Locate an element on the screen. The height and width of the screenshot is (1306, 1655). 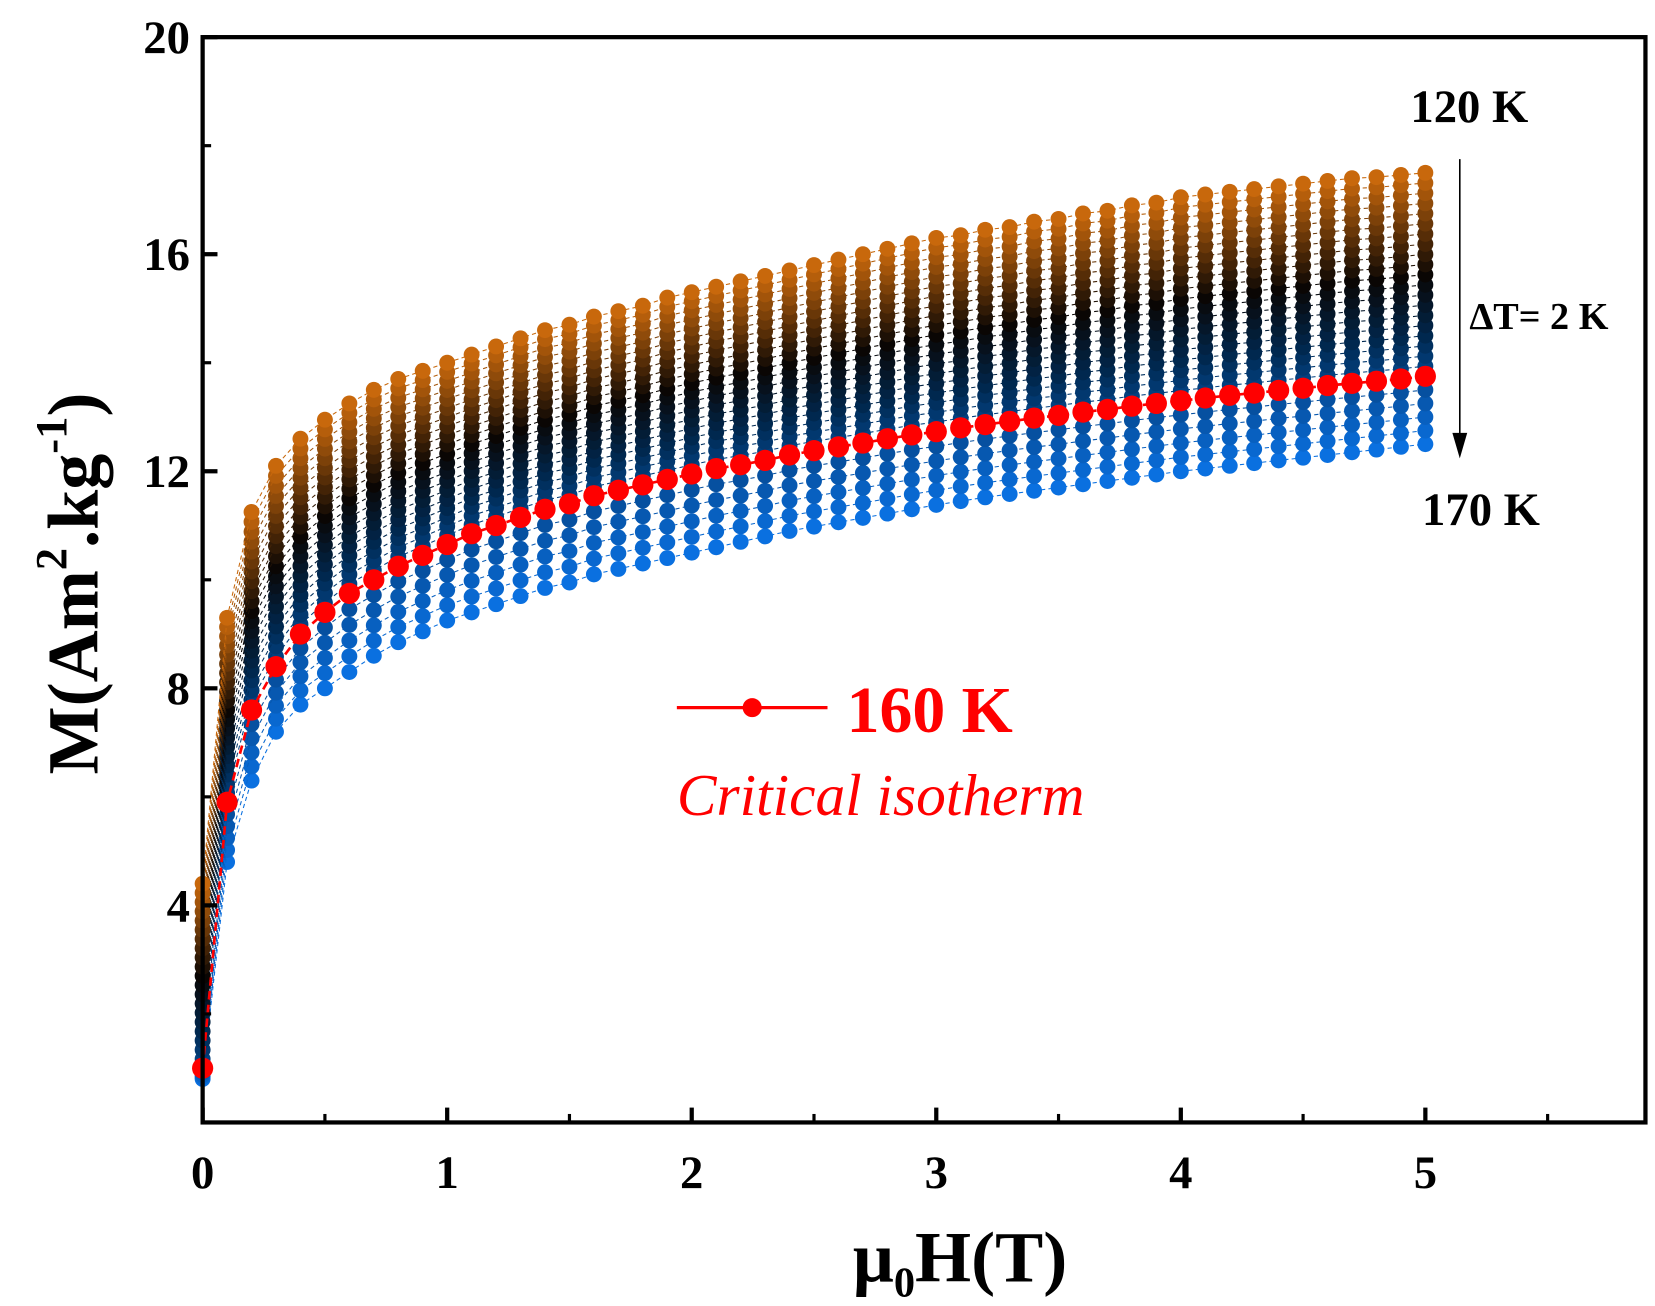
arrow-down-icon is located at coordinates (1460, 445).